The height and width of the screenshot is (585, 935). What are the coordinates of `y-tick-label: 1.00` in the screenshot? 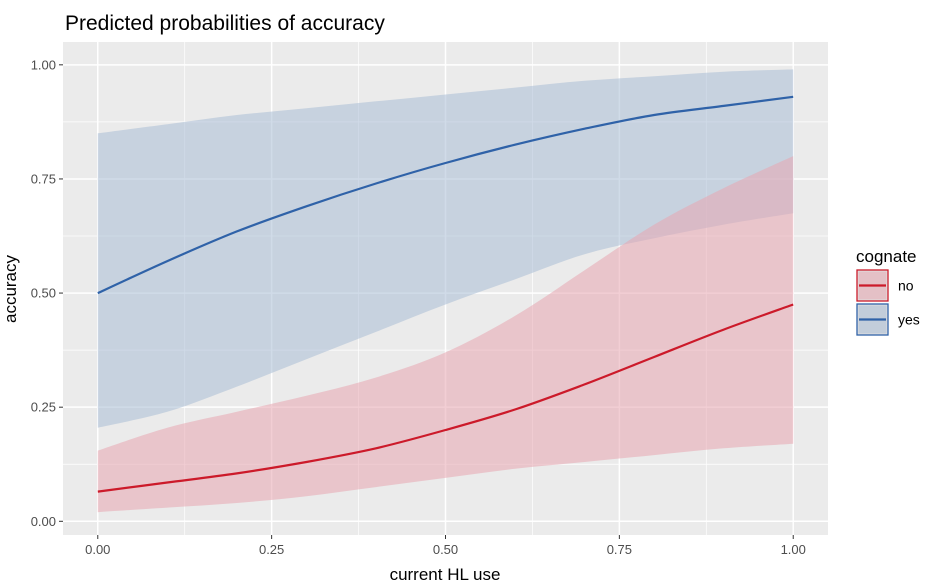 It's located at (43, 64).